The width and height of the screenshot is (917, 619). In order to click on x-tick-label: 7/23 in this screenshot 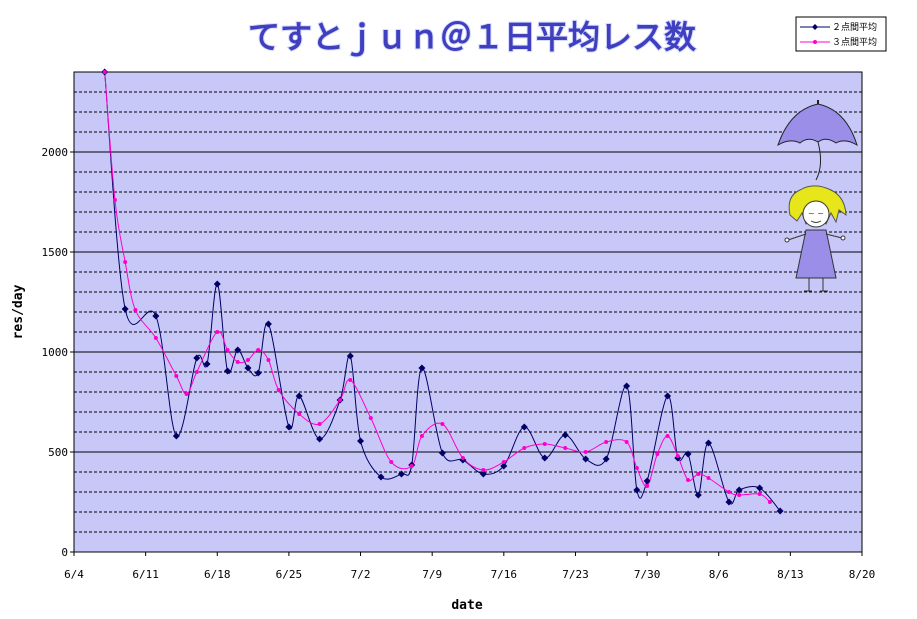, I will do `click(575, 574)`.